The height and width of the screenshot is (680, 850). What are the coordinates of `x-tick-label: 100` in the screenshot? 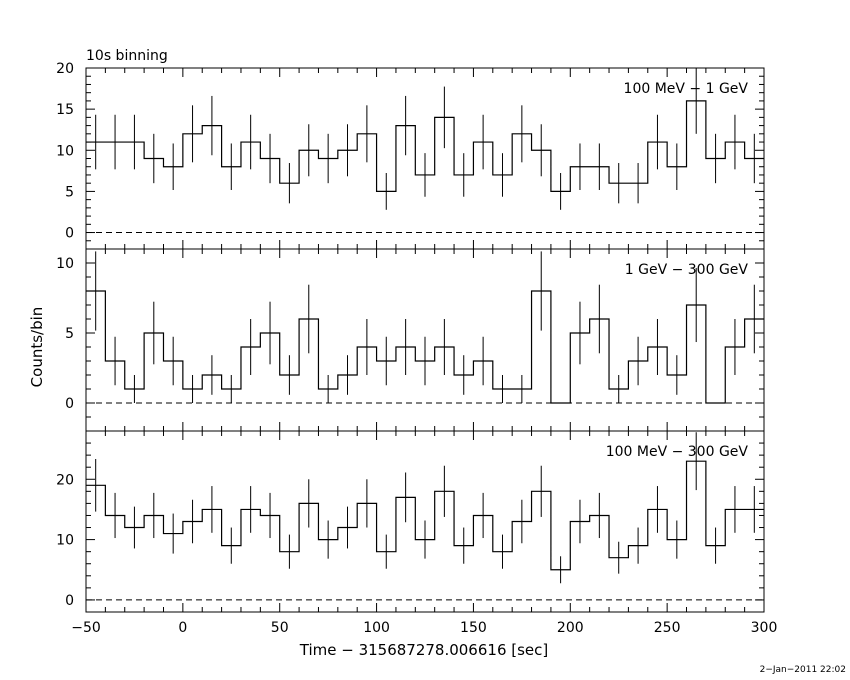 It's located at (376, 628).